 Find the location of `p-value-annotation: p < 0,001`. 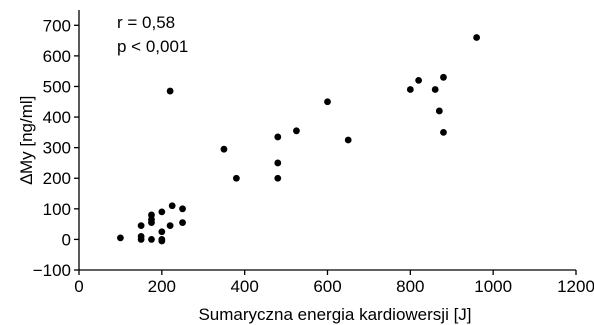

p-value-annotation: p < 0,001 is located at coordinates (152, 46).